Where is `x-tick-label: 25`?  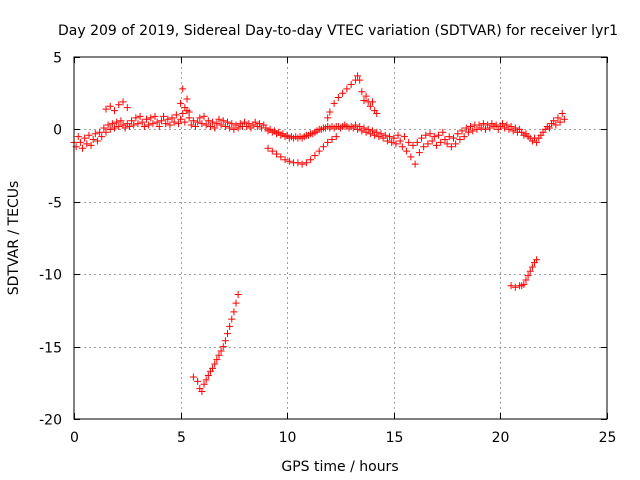
x-tick-label: 25 is located at coordinates (608, 438).